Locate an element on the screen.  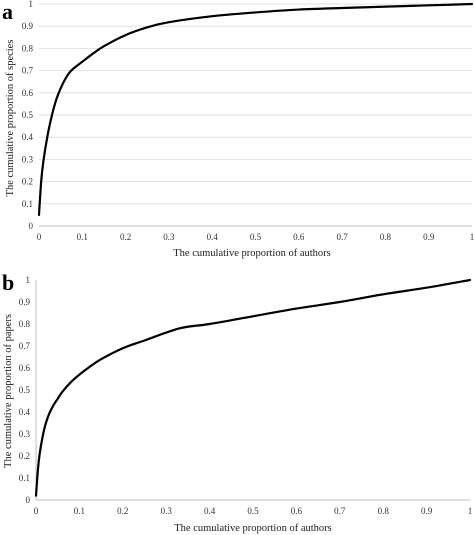
panel-b-x-tick-label: 0.5 is located at coordinates (253, 511).